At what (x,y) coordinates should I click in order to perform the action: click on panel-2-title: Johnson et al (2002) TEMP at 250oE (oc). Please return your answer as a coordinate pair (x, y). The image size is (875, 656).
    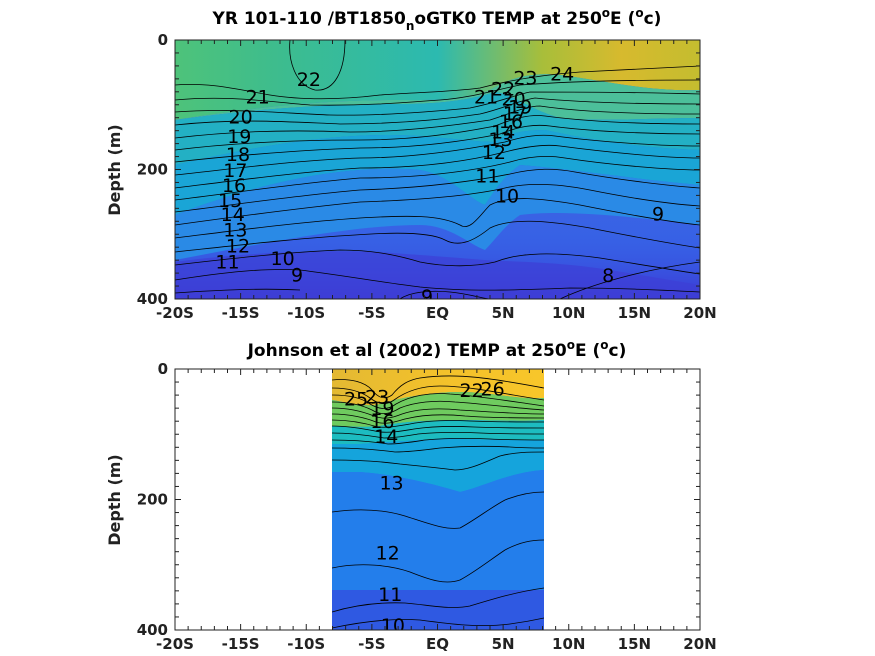
    Looking at the image, I should click on (437, 349).